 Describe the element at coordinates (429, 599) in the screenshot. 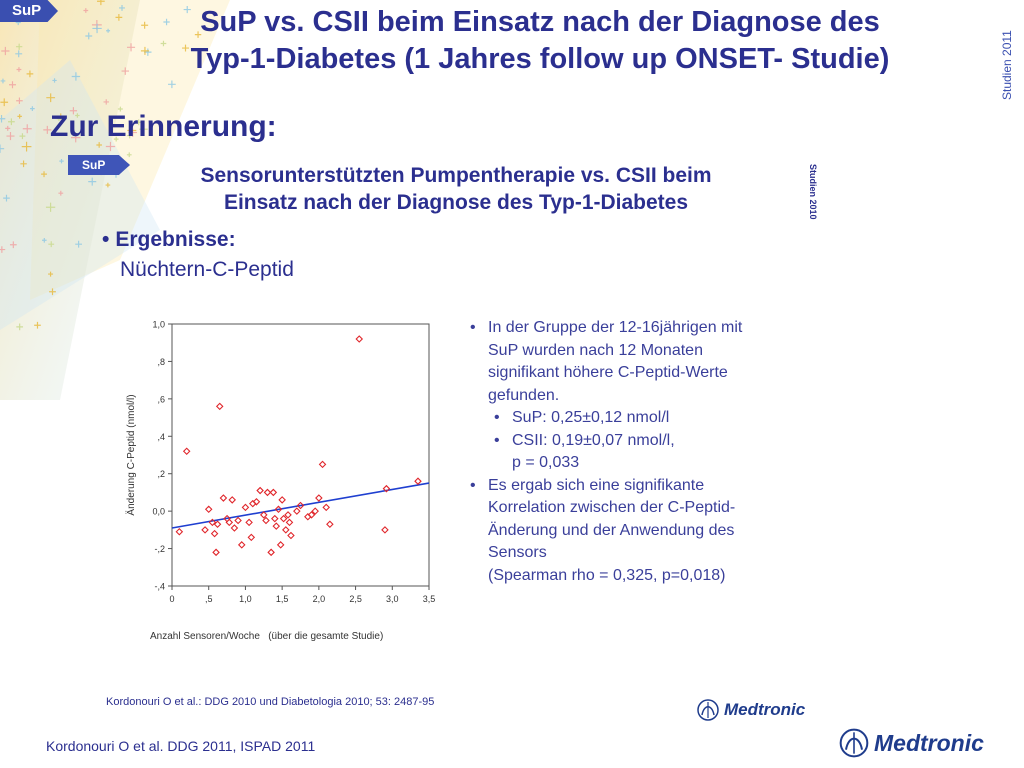

I see `x-tick-label: 3,5` at that location.